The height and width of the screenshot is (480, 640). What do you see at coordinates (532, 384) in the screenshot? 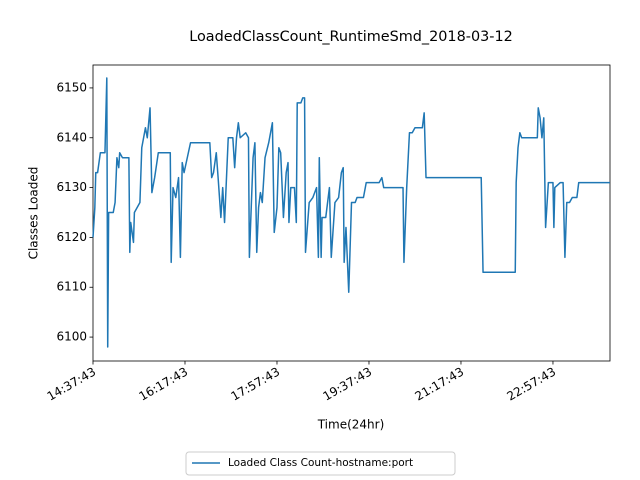
I see `x-tick-label: 22:57:43` at bounding box center [532, 384].